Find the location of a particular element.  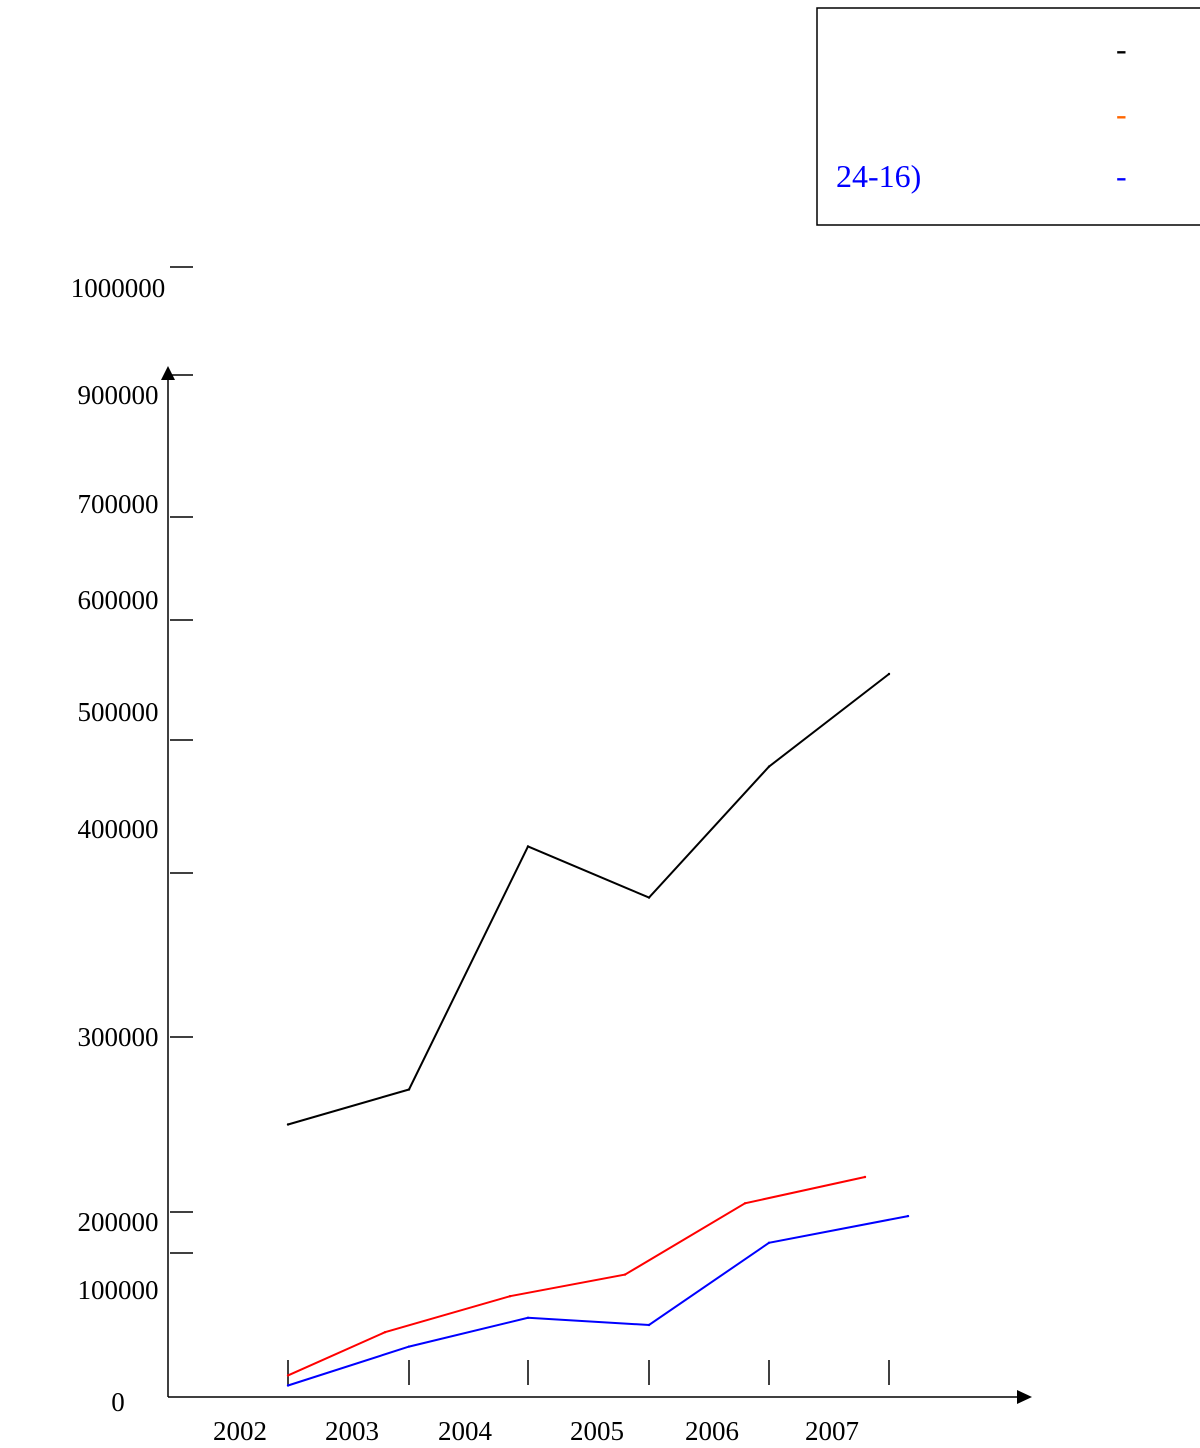

x-tick-label: 2006 is located at coordinates (712, 1431).